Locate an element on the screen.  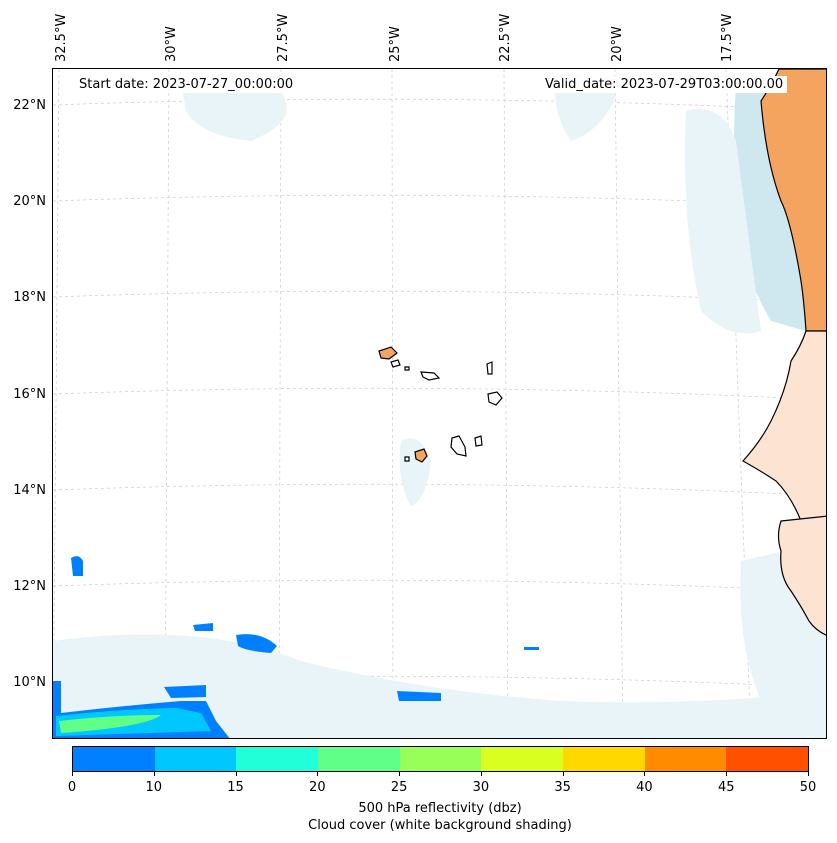
parallel-14n is located at coordinates (439, 490).